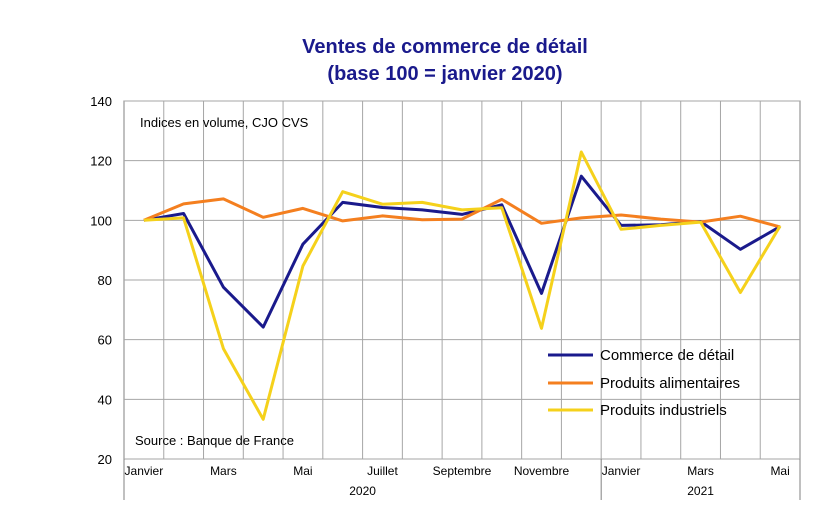 The height and width of the screenshot is (508, 813). I want to click on y-tick-label: 120, so click(101, 161).